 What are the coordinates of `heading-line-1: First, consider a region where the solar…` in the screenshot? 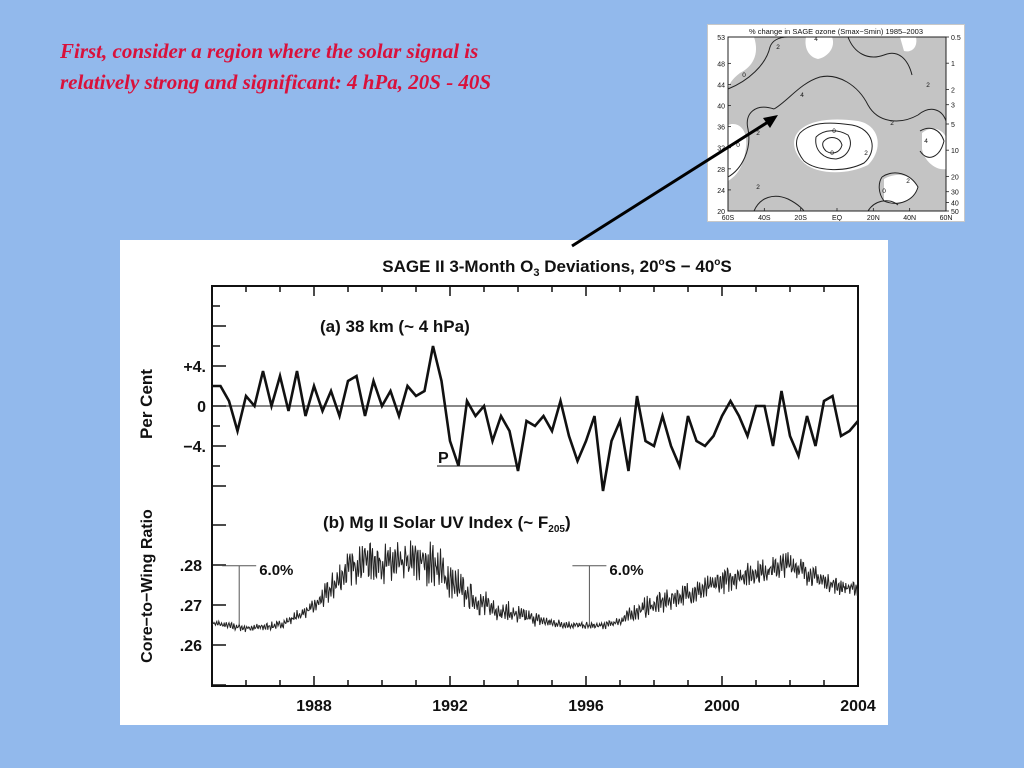 It's located at (269, 51).